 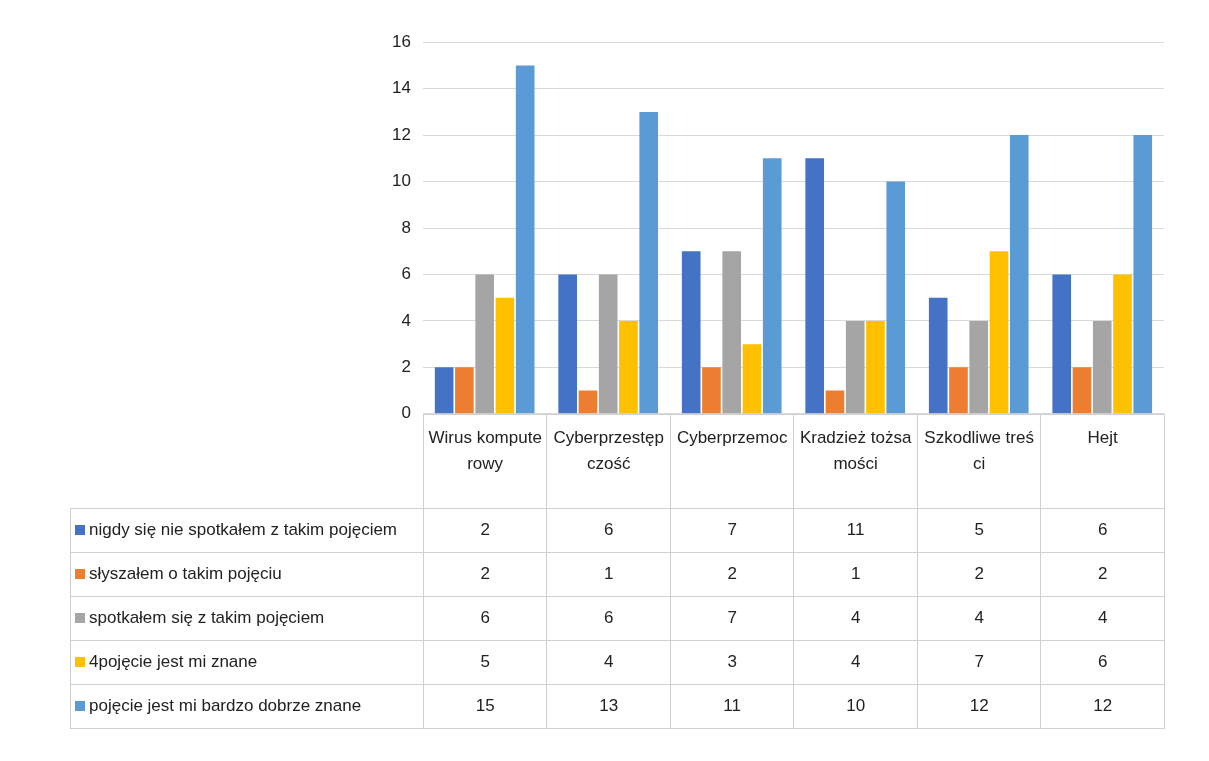 What do you see at coordinates (608, 461) in the screenshot?
I see `x-tick-label: Cyberprzestępczość` at bounding box center [608, 461].